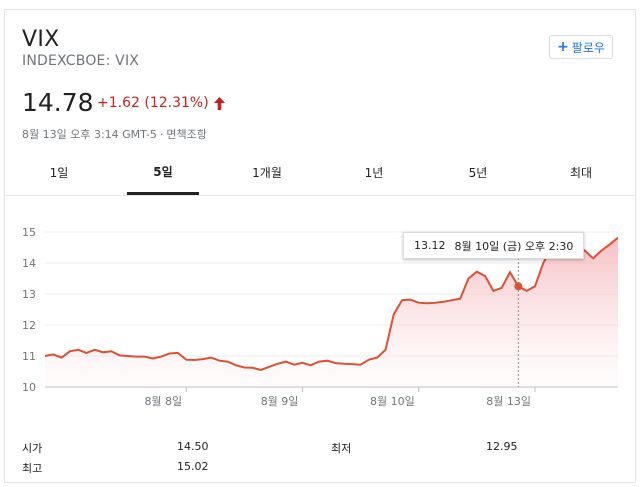 Image resolution: width=643 pixels, height=487 pixels. Describe the element at coordinates (186, 134) in the screenshot. I see `disclaimer-link: 면책조항` at that location.